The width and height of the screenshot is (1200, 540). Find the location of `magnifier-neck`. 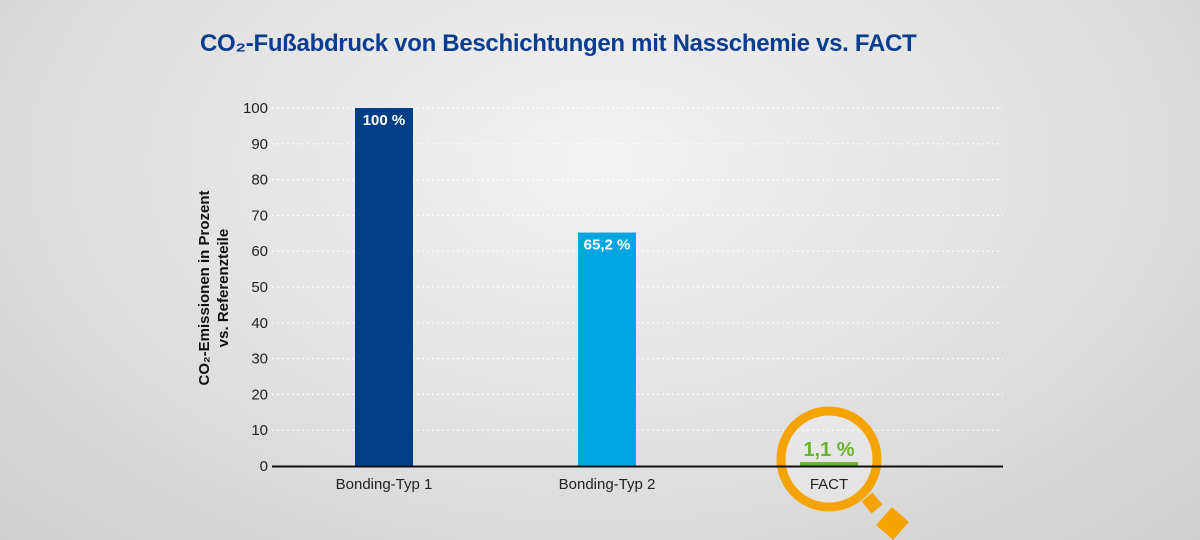

magnifier-neck is located at coordinates (872, 503).